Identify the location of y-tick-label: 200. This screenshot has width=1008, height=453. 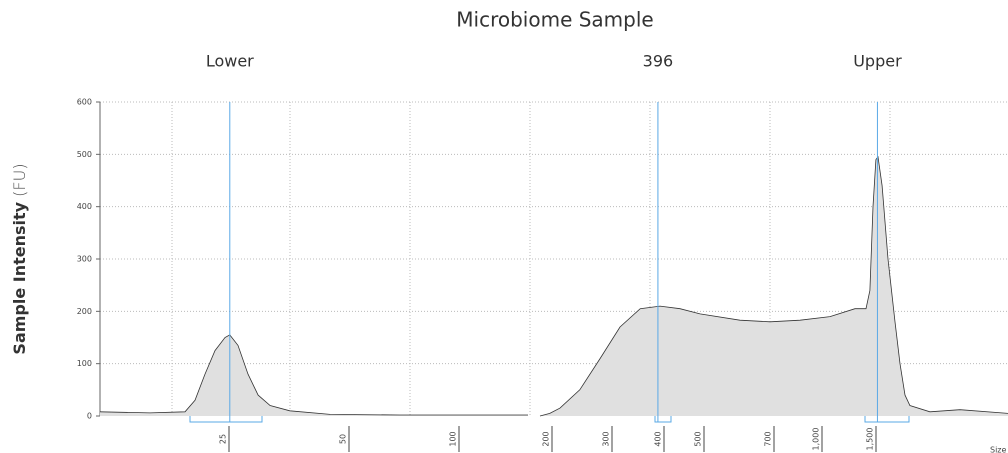
(84, 311).